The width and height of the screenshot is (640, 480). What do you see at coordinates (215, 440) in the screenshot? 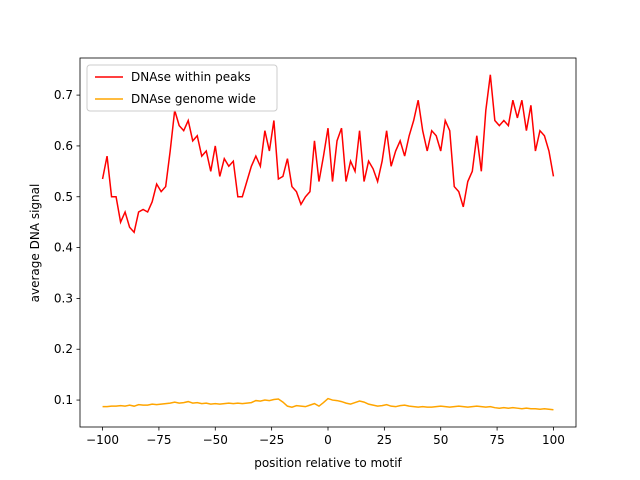
I see `x-tick-label: −50` at bounding box center [215, 440].